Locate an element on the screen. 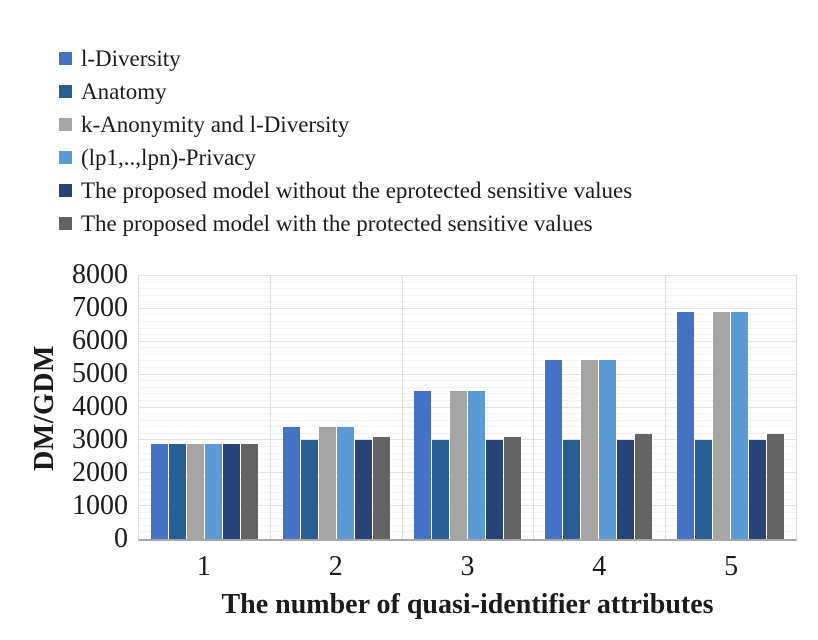 Image resolution: width=818 pixels, height=640 pixels. bar-series1-cat5 is located at coordinates (685, 425).